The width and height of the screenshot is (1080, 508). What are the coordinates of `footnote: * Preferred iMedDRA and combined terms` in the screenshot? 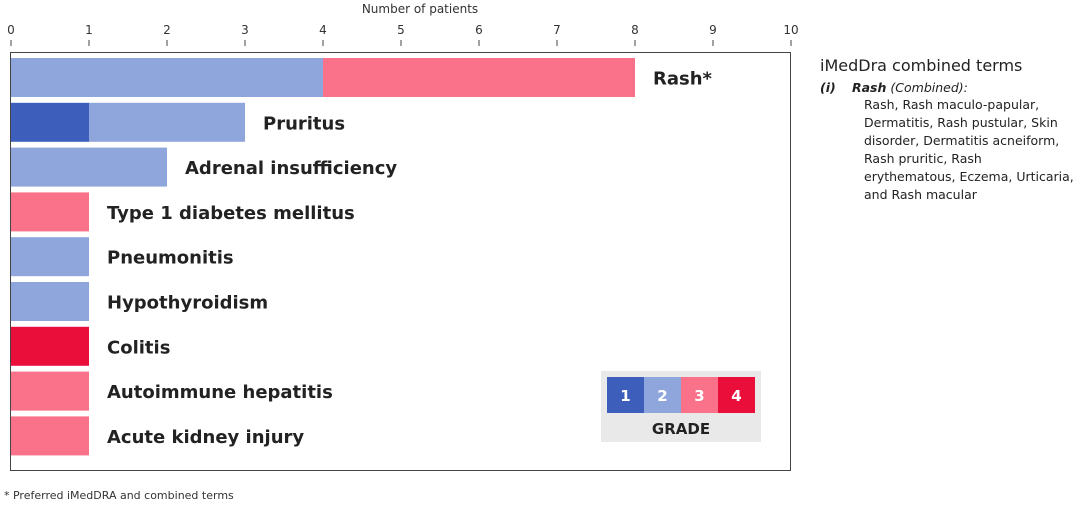 It's located at (119, 495).